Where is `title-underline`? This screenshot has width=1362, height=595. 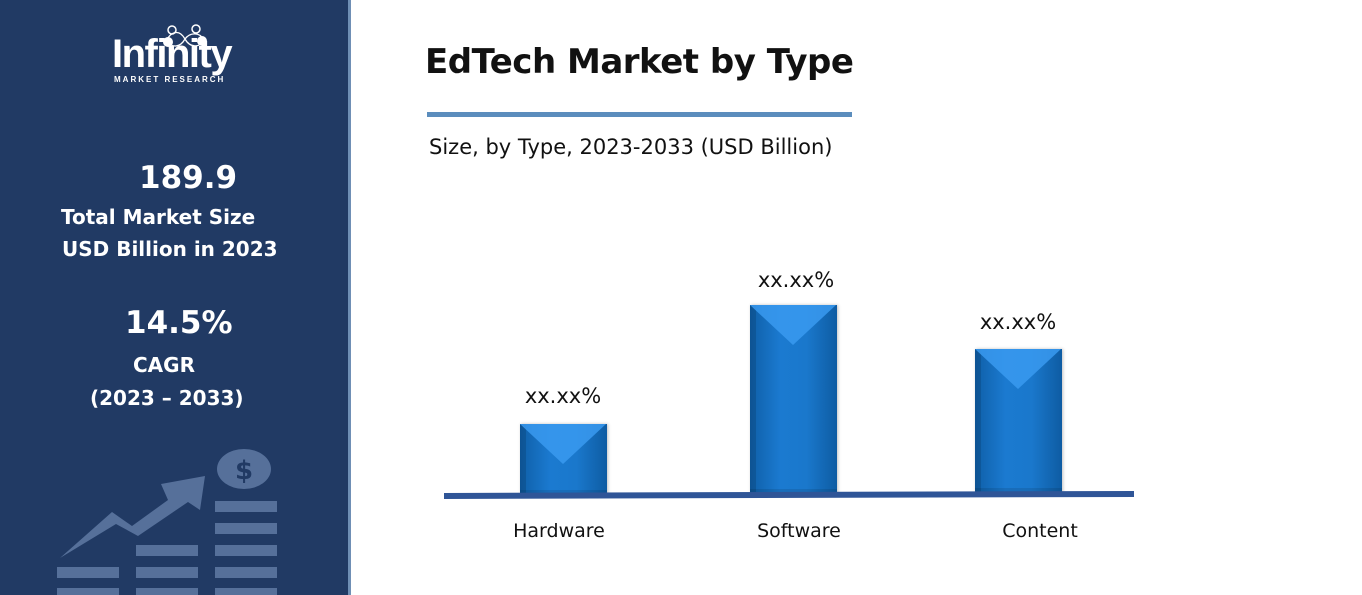
title-underline is located at coordinates (639, 114).